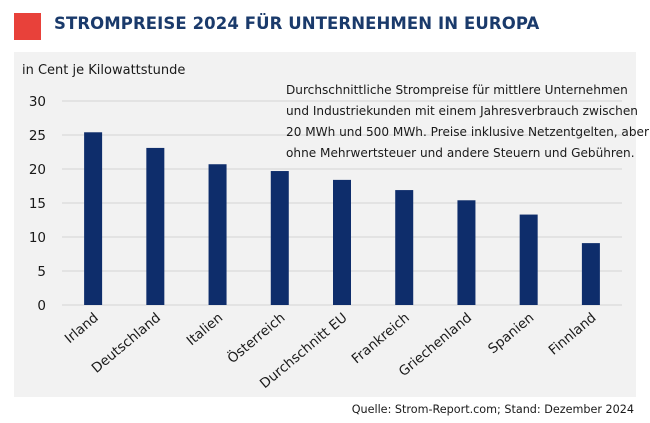 The image size is (650, 423). What do you see at coordinates (37, 136) in the screenshot?
I see `y-tick-label: 25` at bounding box center [37, 136].